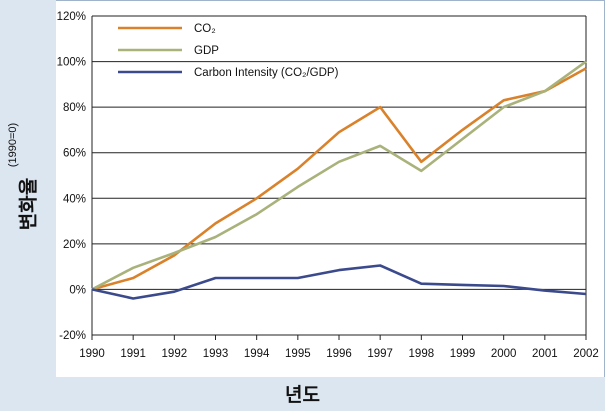  What do you see at coordinates (463, 354) in the screenshot?
I see `x-tick-label: 1999` at bounding box center [463, 354].